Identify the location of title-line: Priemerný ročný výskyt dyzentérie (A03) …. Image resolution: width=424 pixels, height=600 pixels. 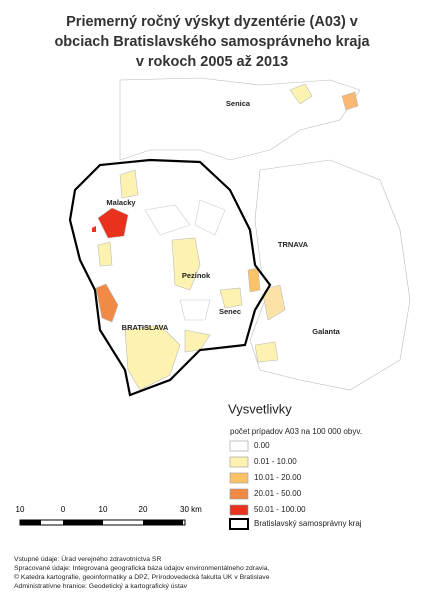
(212, 22).